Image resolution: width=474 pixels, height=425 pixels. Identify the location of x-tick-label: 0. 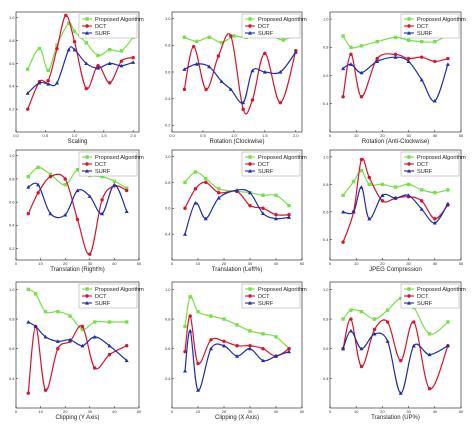
(330, 411).